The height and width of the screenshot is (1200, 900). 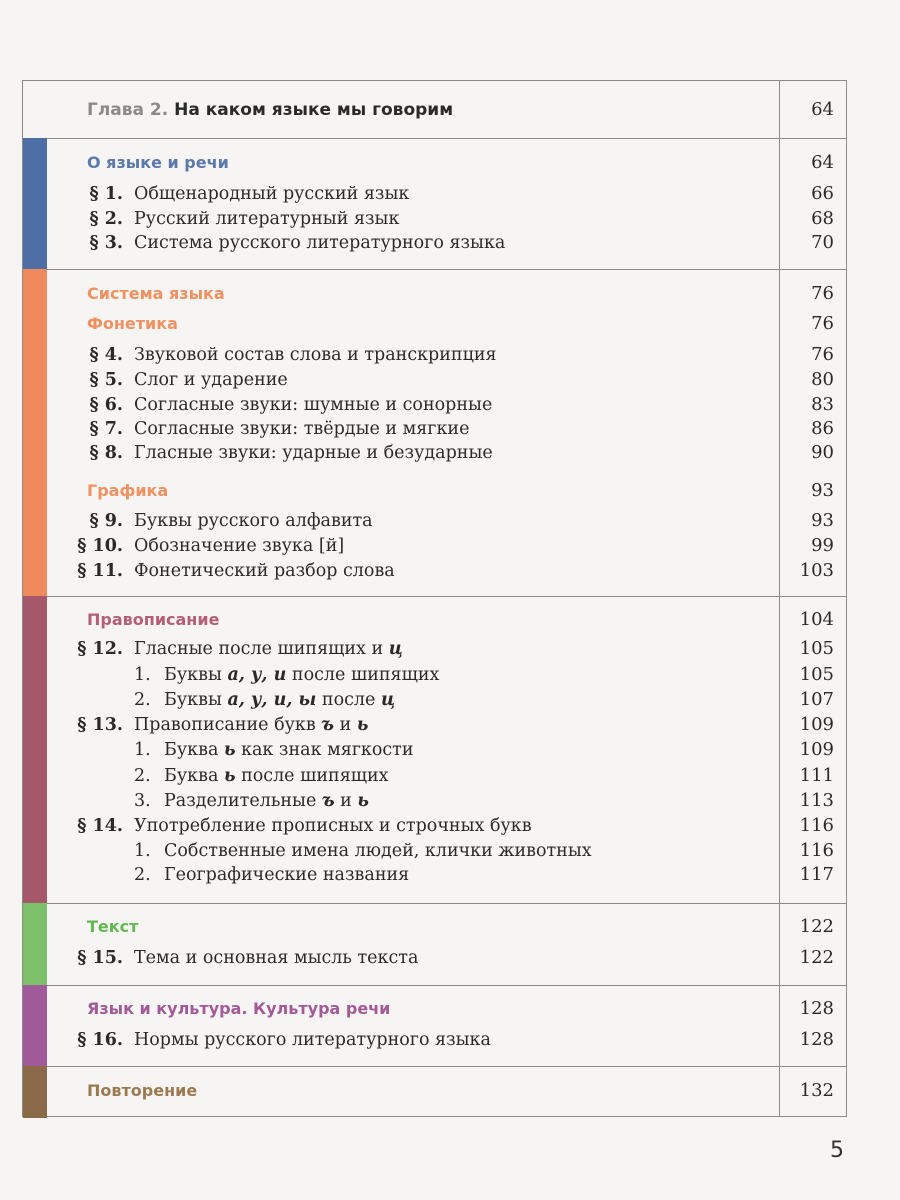 What do you see at coordinates (243, 801) in the screenshot?
I see `title-text: Разделительные` at bounding box center [243, 801].